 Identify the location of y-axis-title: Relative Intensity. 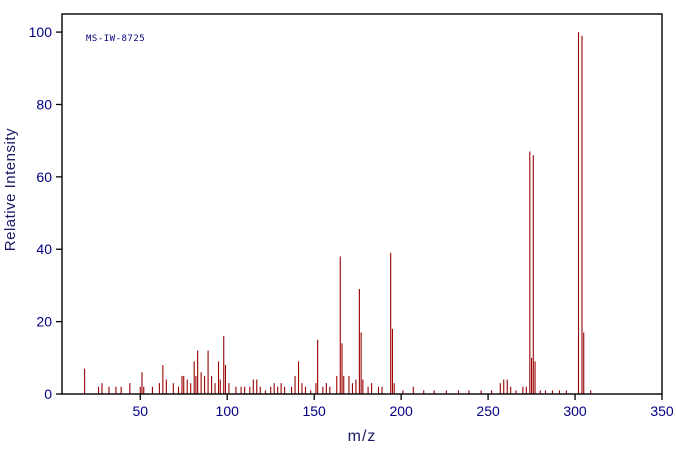
(10, 190).